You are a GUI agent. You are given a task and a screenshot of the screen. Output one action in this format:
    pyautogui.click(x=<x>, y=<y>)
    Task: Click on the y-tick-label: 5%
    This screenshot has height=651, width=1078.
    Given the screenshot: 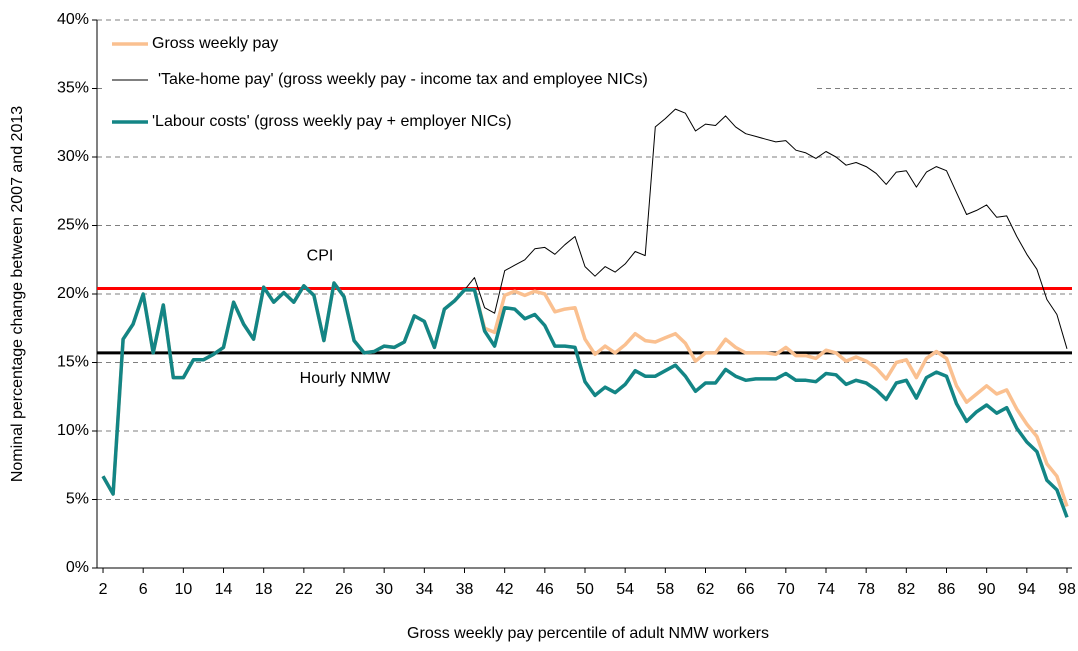 What is the action you would take?
    pyautogui.click(x=77, y=499)
    